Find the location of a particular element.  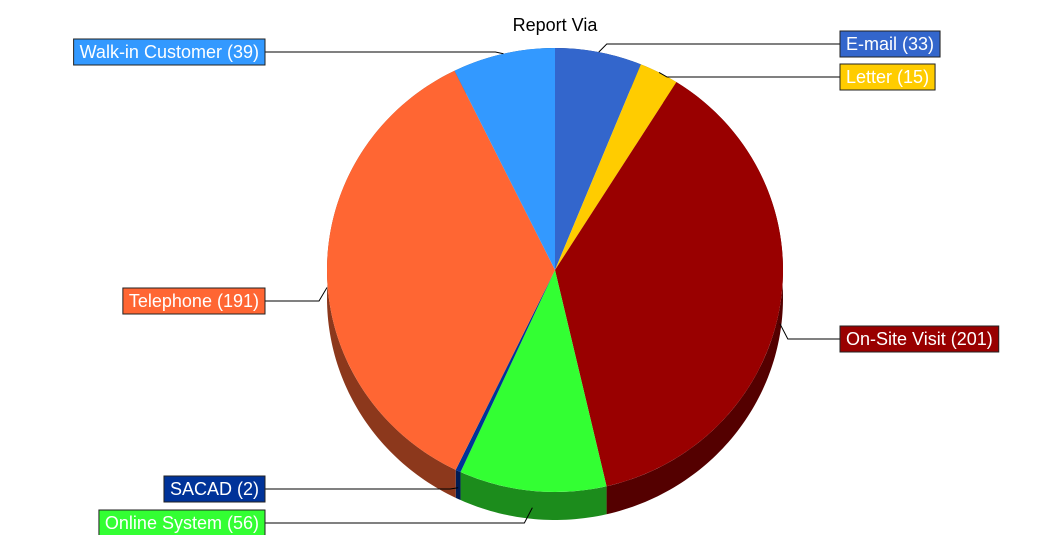

chart-title: Report Via is located at coordinates (556, 25).